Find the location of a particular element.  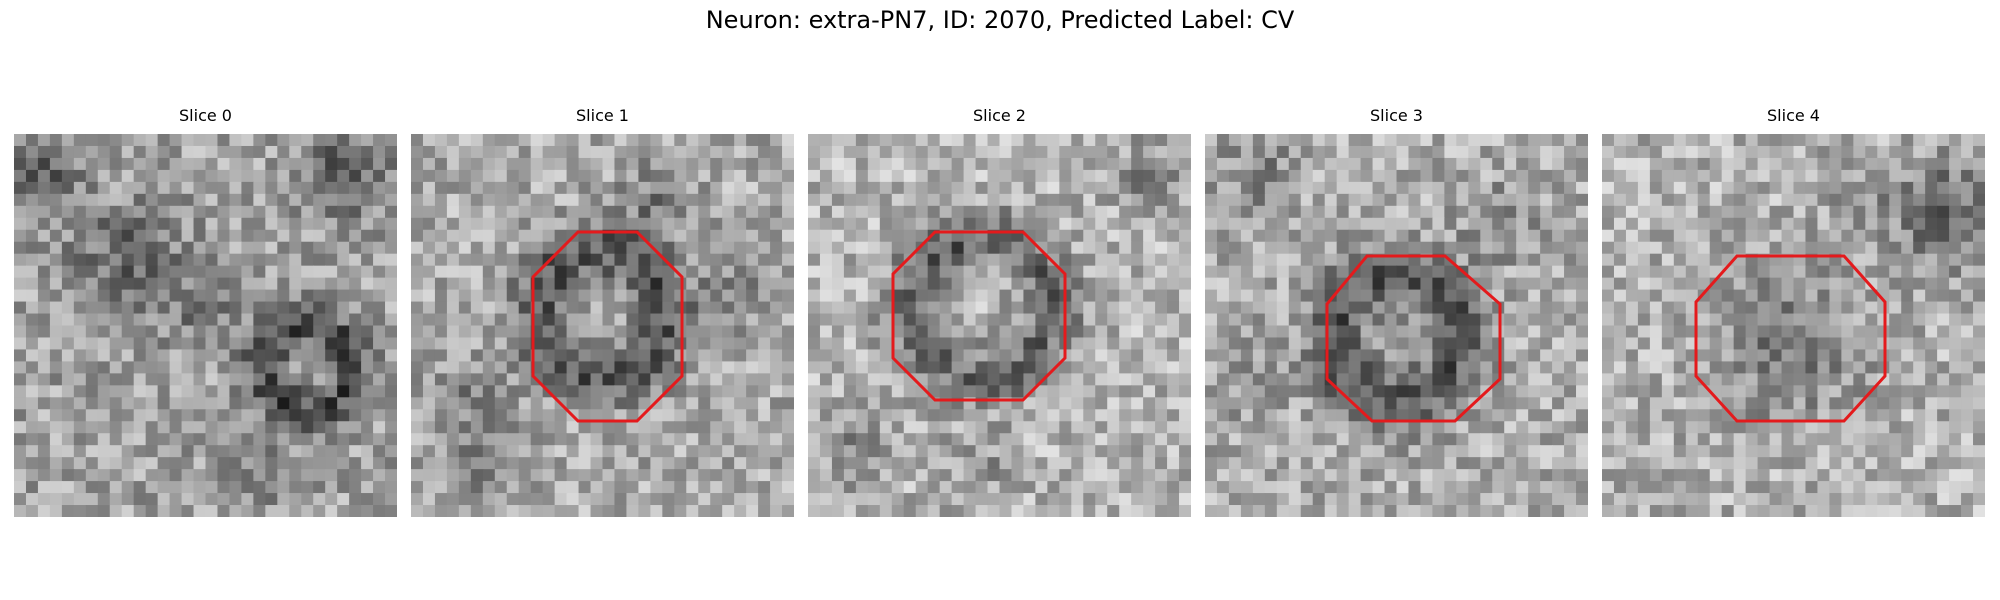

slice-title: Slice 1 is located at coordinates (602, 115).